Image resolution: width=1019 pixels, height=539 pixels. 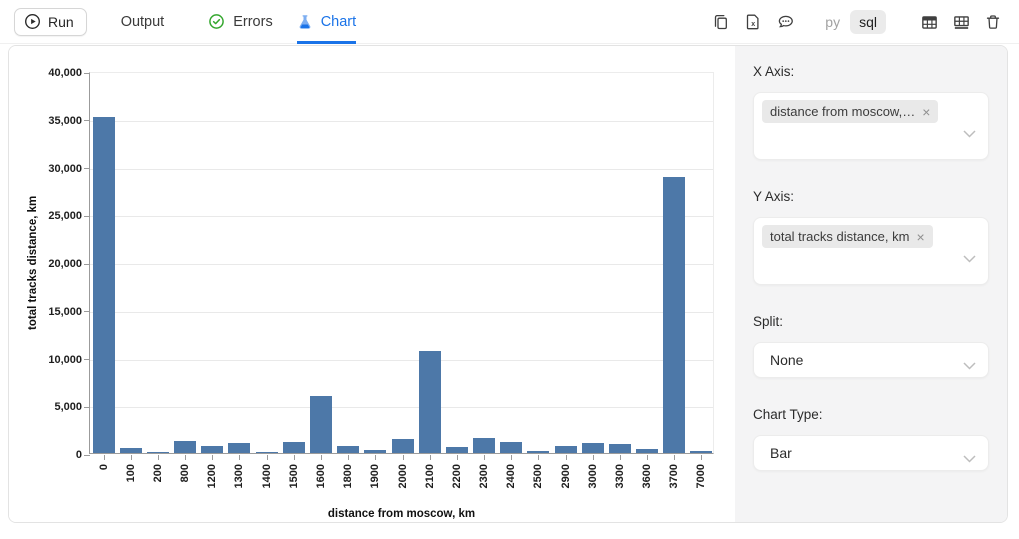 I want to click on x-tick-label: 3300, so click(x=619, y=476).